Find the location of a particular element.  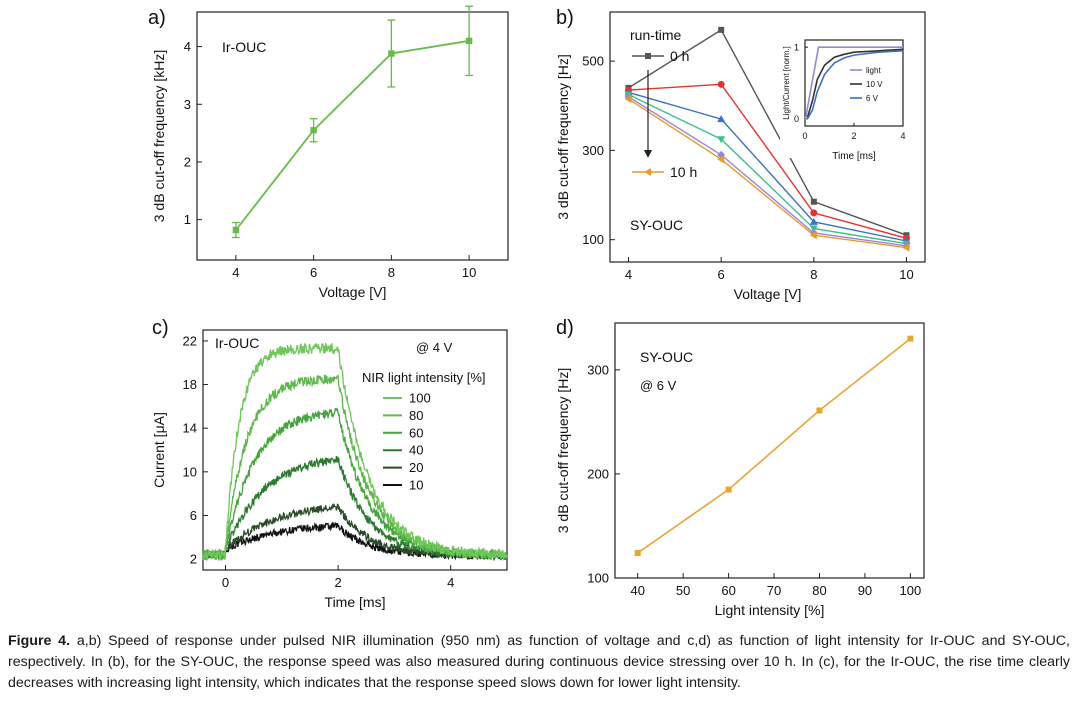

x-tick-label: 50 is located at coordinates (683, 590).